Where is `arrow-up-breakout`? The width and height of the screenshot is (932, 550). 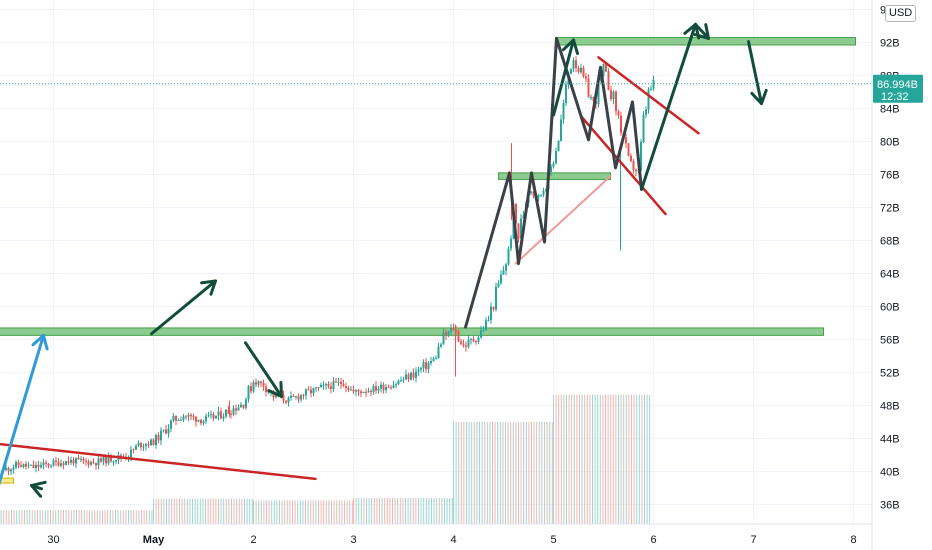
arrow-up-breakout is located at coordinates (670, 106).